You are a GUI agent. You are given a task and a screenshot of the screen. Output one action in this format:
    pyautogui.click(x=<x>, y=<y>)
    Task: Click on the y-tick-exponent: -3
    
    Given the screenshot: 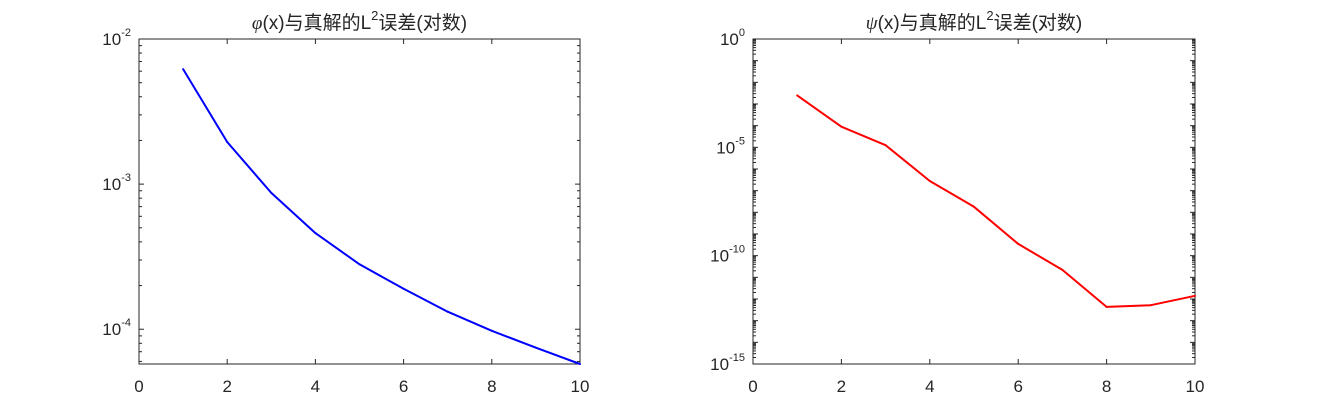 What is the action you would take?
    pyautogui.click(x=126, y=178)
    